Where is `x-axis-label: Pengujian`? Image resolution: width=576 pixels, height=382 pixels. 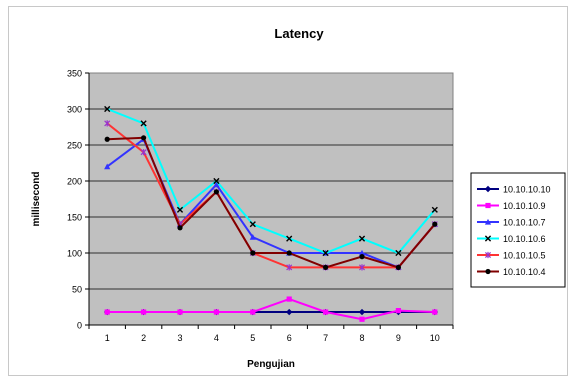
x-axis-label: Pengujian is located at coordinates (271, 364).